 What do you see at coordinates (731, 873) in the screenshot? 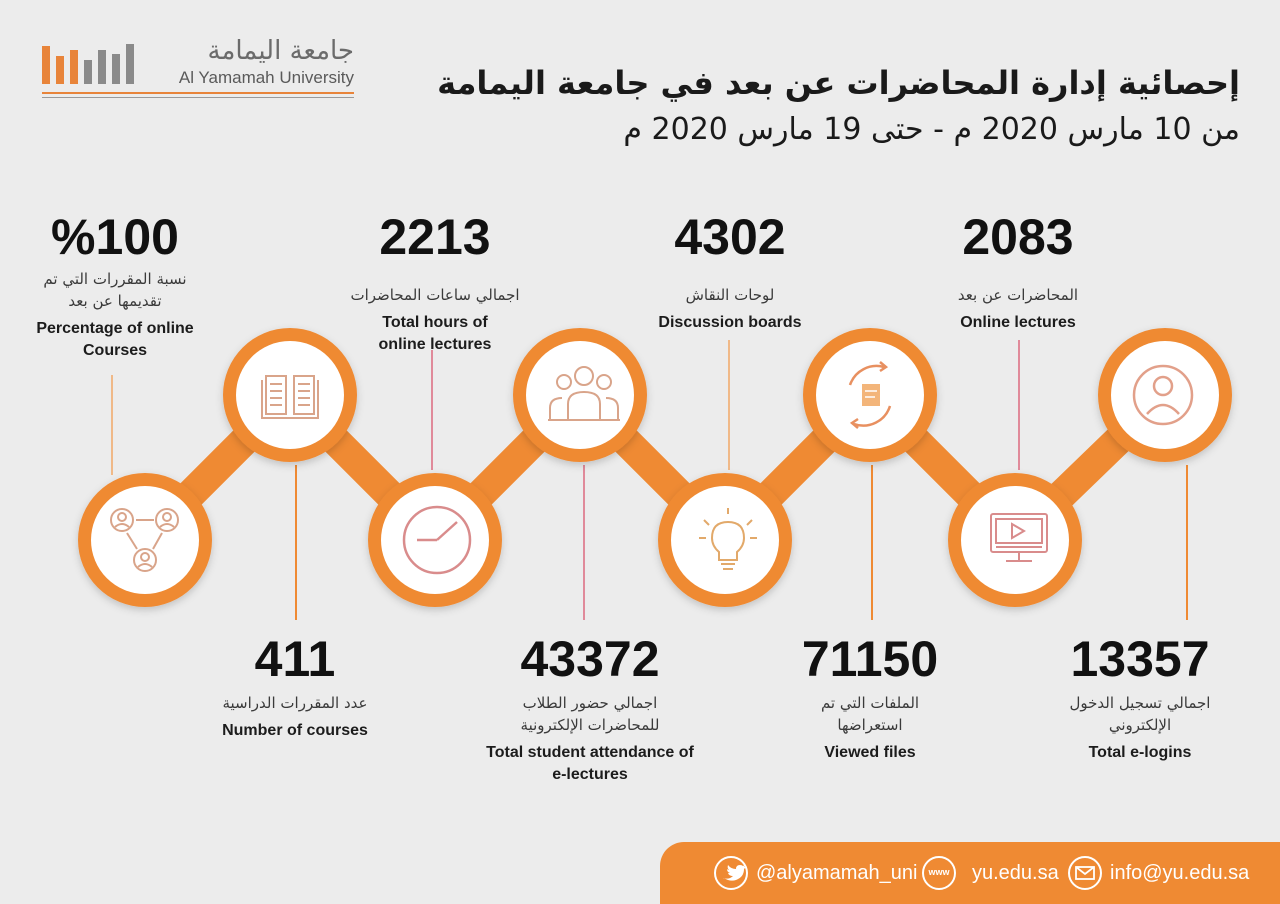
I see `twitter-icon` at bounding box center [731, 873].